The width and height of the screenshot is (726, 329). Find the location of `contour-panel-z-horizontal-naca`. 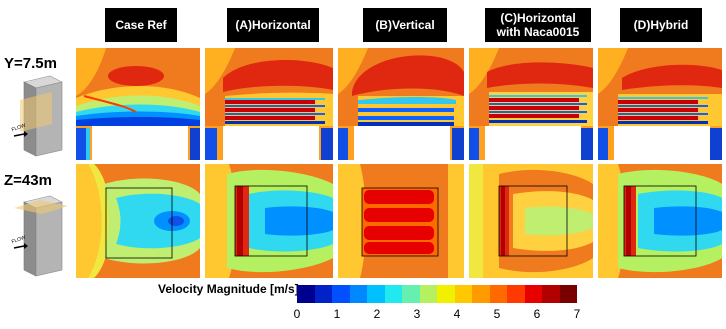

contour-panel-z-horizontal-naca is located at coordinates (531, 221).